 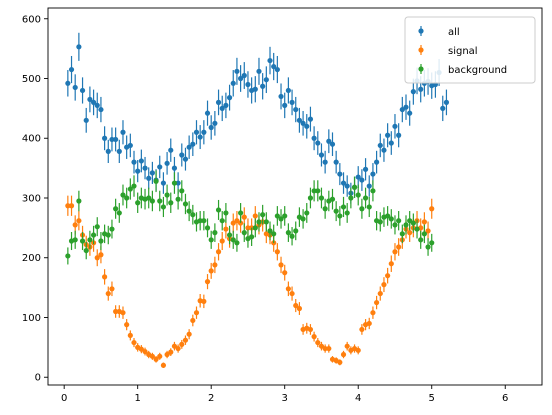 I want to click on legend-marker, so click(x=421, y=31).